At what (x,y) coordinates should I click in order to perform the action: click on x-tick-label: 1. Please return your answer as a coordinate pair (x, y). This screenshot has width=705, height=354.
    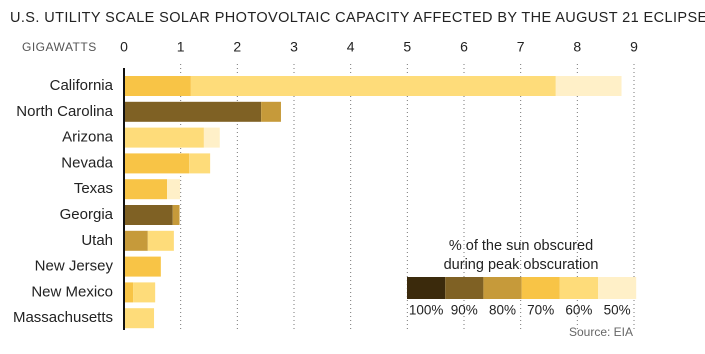
    Looking at the image, I should click on (181, 47).